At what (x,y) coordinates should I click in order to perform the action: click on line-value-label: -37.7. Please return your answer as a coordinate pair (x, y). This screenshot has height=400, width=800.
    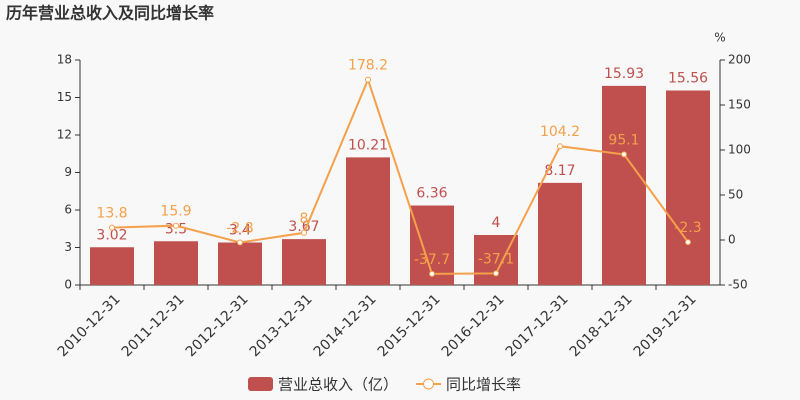
    Looking at the image, I should click on (432, 260).